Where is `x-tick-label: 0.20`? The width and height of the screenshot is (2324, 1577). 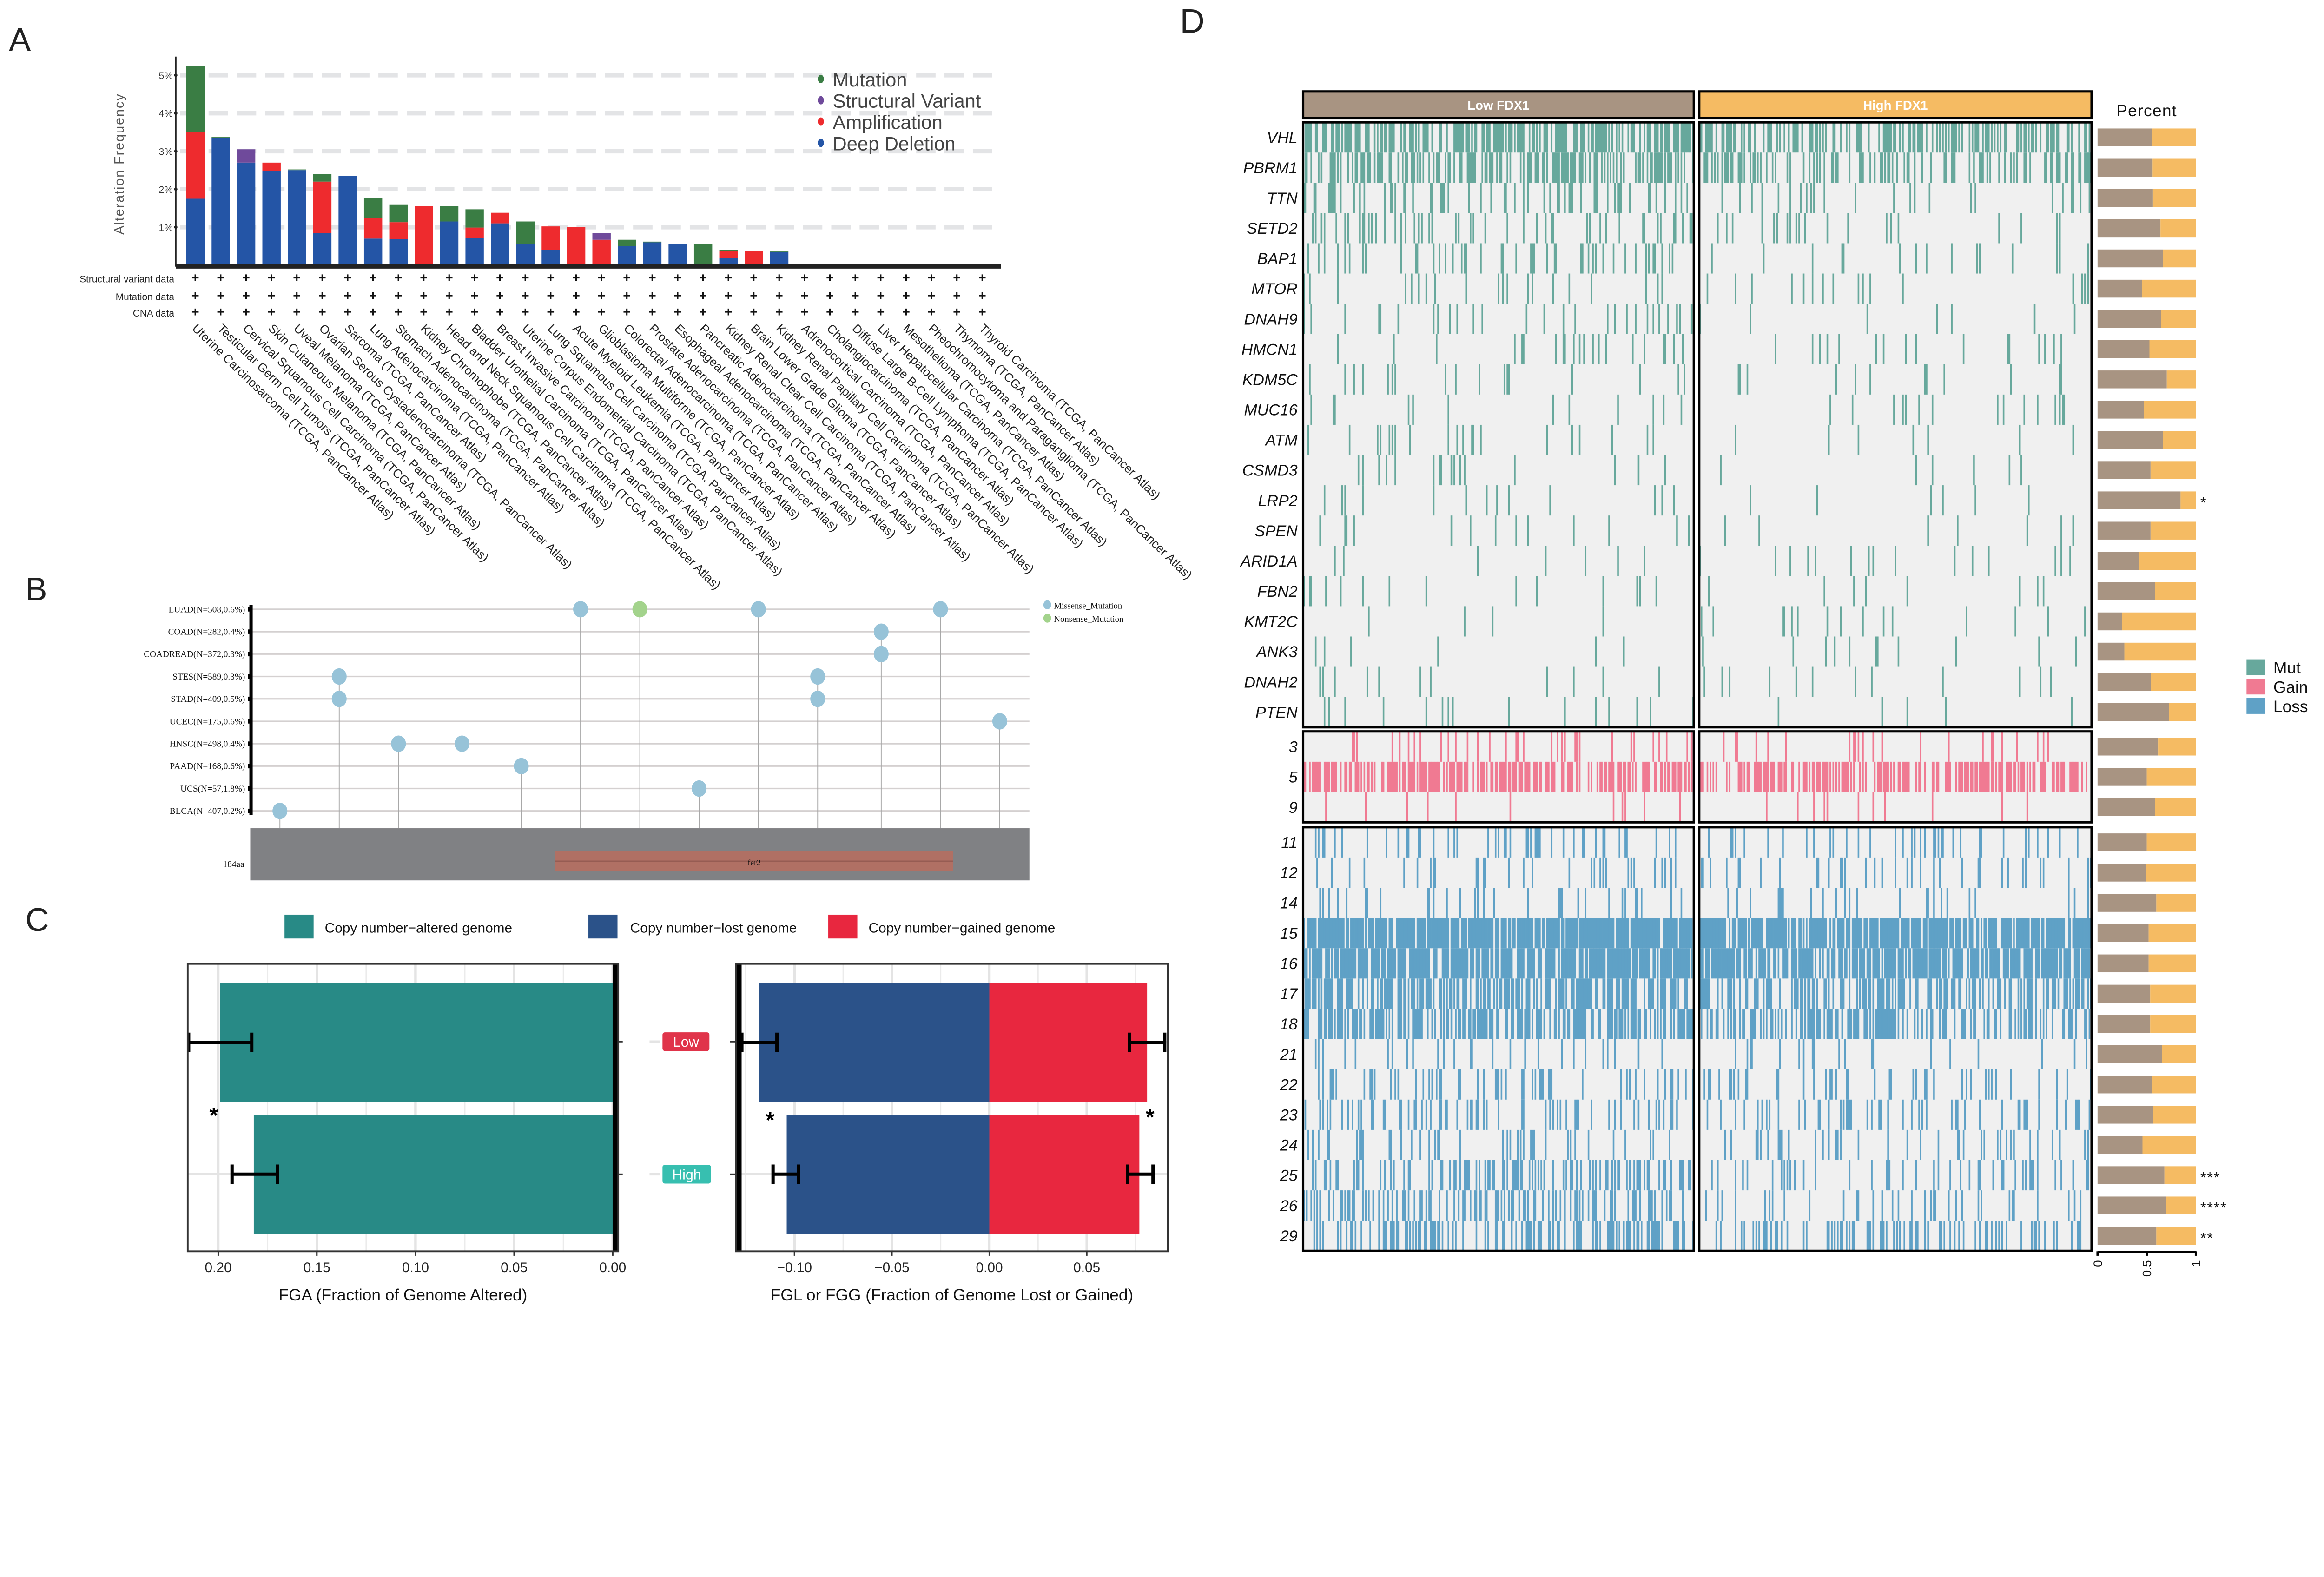
x-tick-label: 0.20 is located at coordinates (218, 1267).